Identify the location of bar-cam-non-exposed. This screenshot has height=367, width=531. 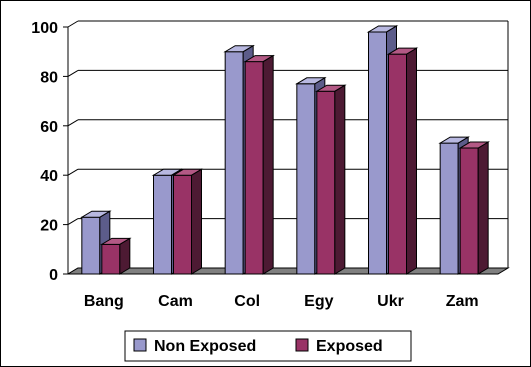
(162, 224).